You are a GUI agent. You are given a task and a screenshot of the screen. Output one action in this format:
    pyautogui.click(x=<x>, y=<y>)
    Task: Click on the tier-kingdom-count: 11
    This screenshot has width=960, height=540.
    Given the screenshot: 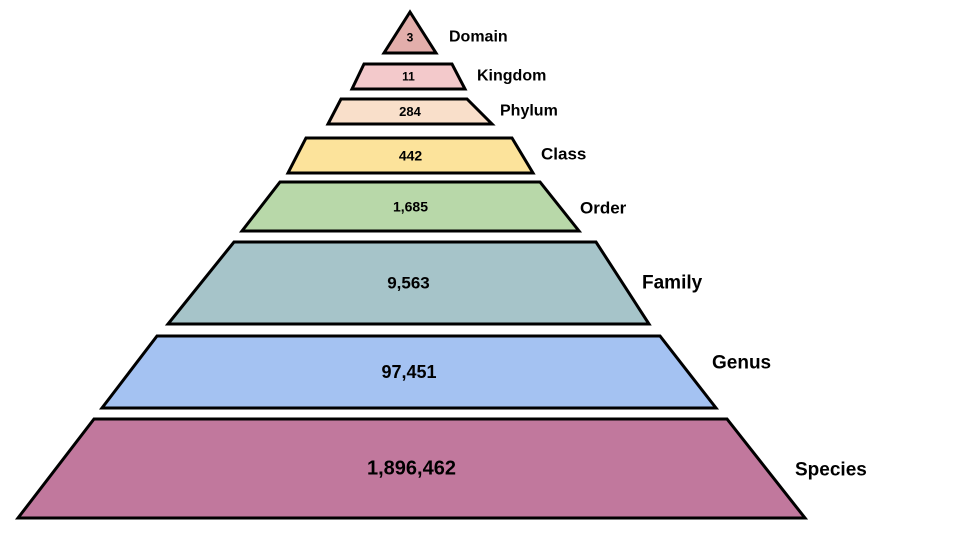 What is the action you would take?
    pyautogui.click(x=408, y=77)
    